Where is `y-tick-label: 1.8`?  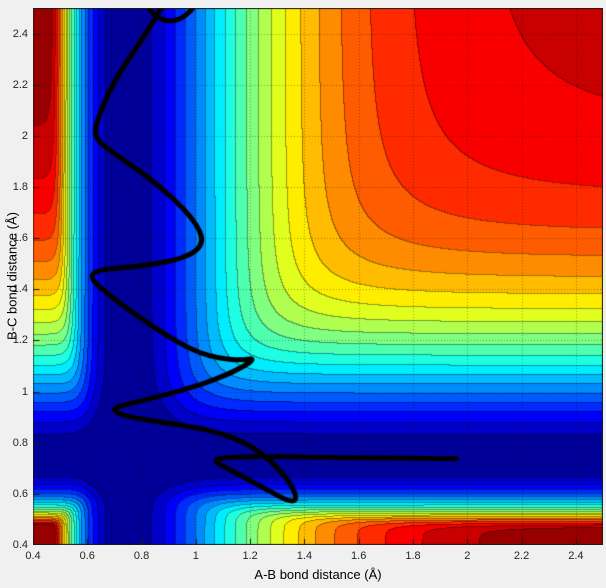
y-tick-label: 1.8 is located at coordinates (20, 187).